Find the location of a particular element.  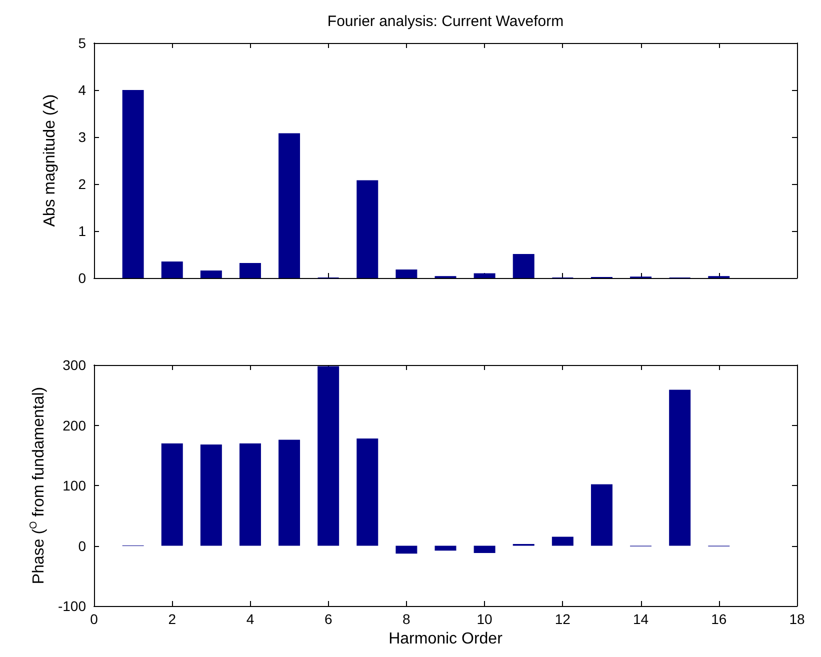

y-tick-label: 4 is located at coordinates (82, 90).